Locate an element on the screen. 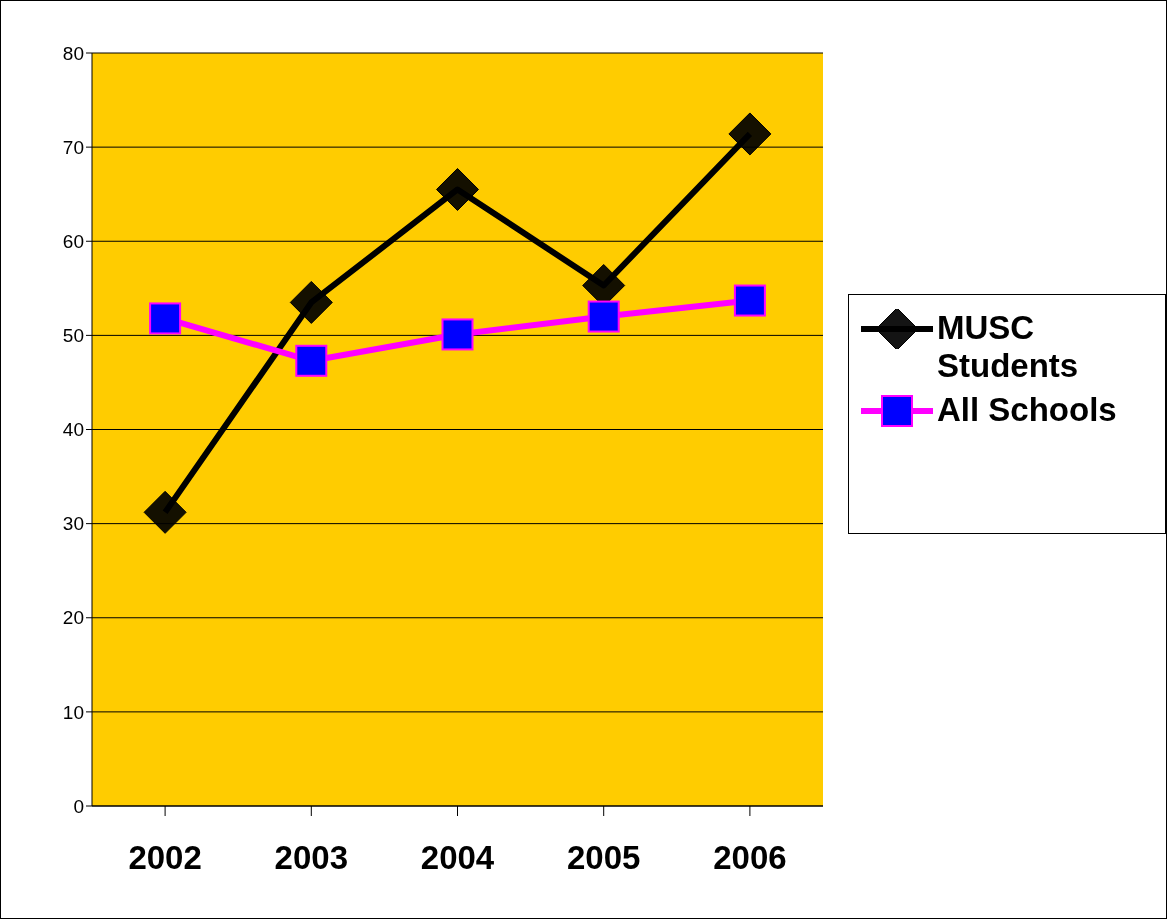  x-tick-label: 2003 is located at coordinates (311, 858).